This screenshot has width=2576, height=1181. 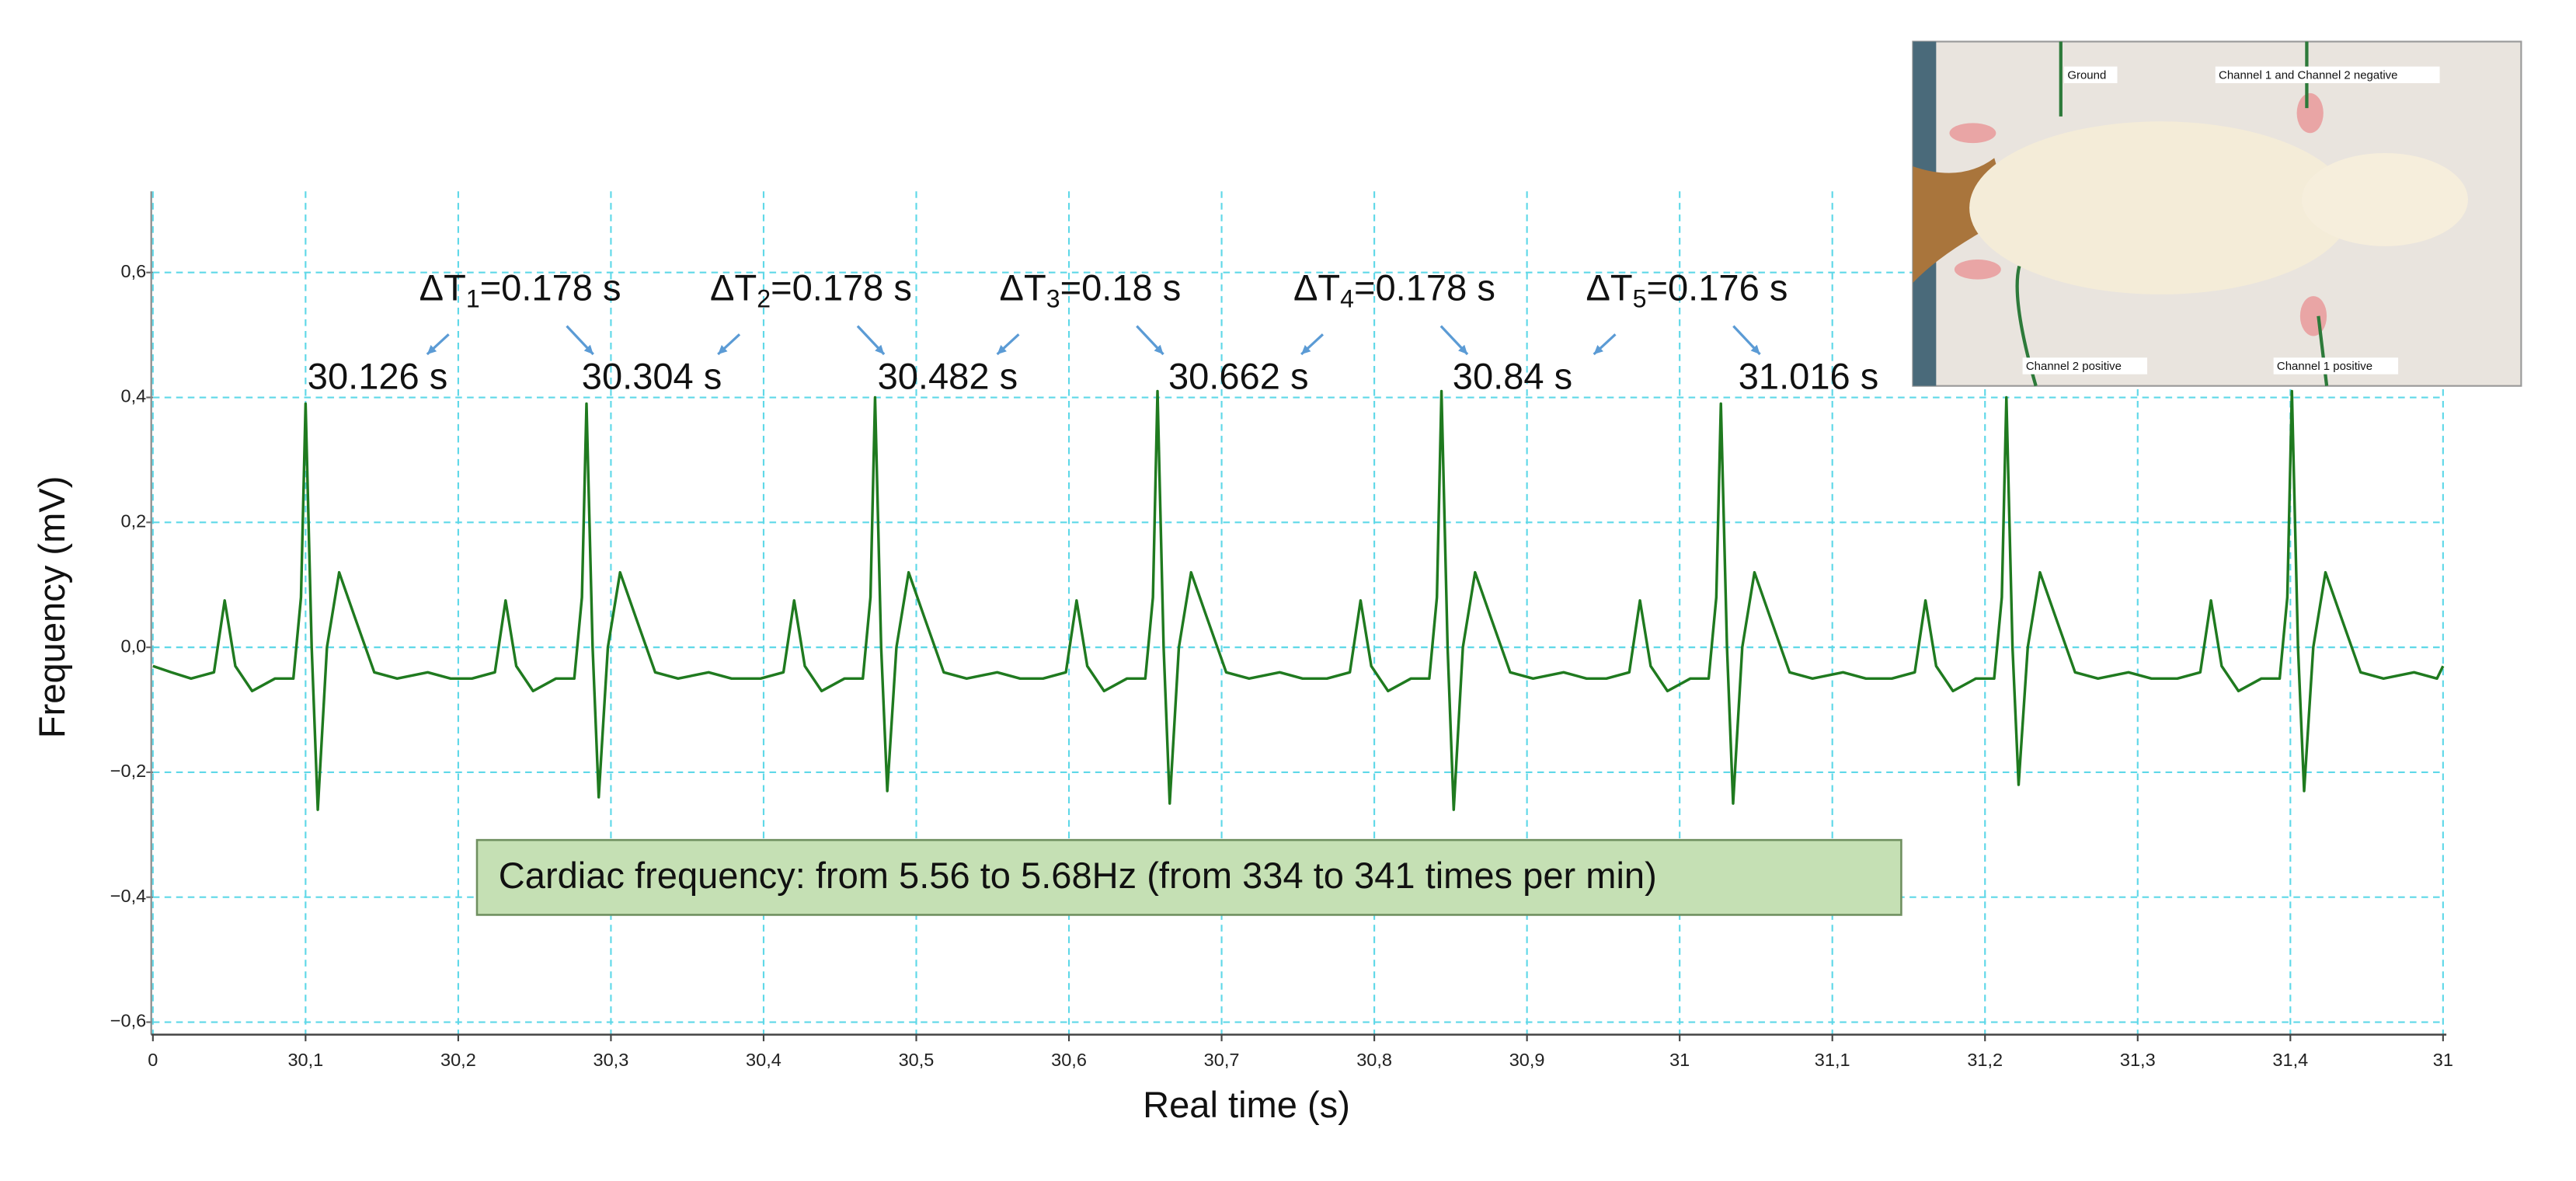 I want to click on interval-index: 5, so click(x=1640, y=299).